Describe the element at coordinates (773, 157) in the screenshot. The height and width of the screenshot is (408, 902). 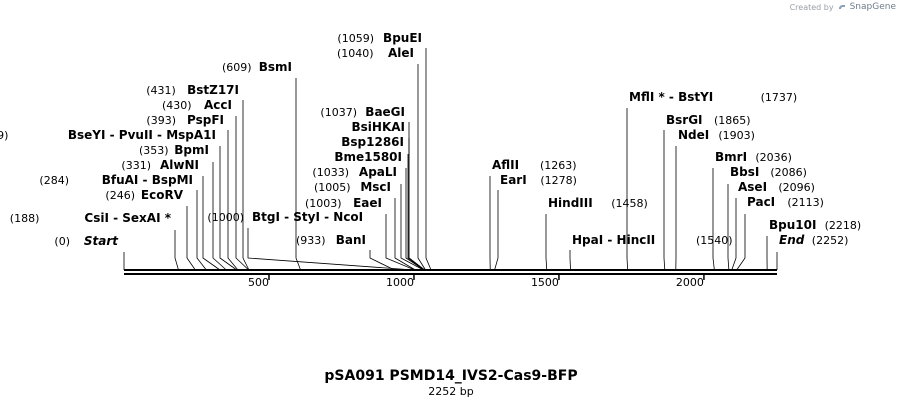
I see `cut-position: (2036)` at that location.